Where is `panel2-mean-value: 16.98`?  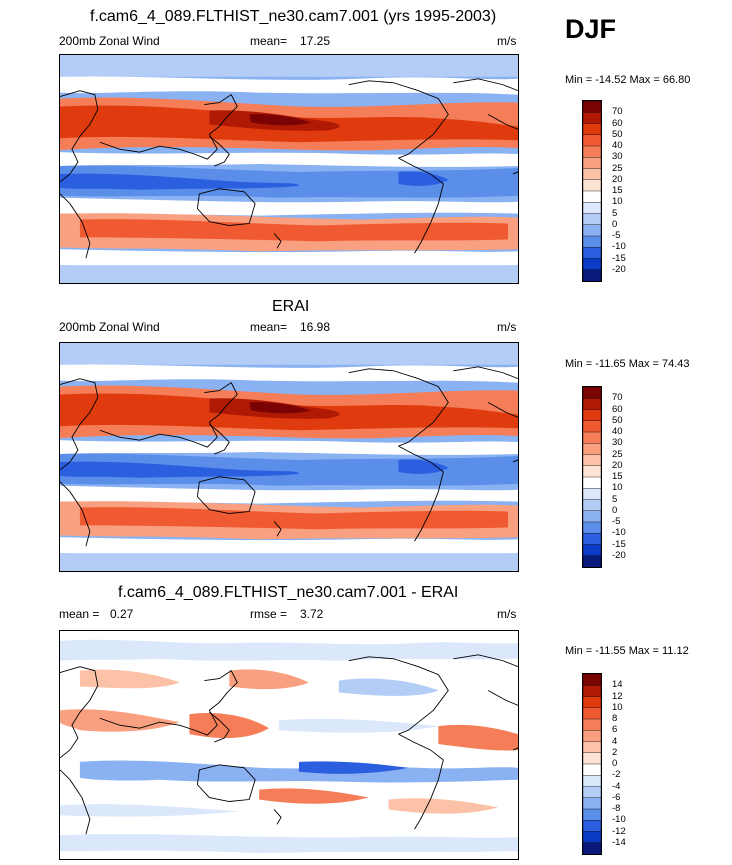 panel2-mean-value: 16.98 is located at coordinates (315, 327).